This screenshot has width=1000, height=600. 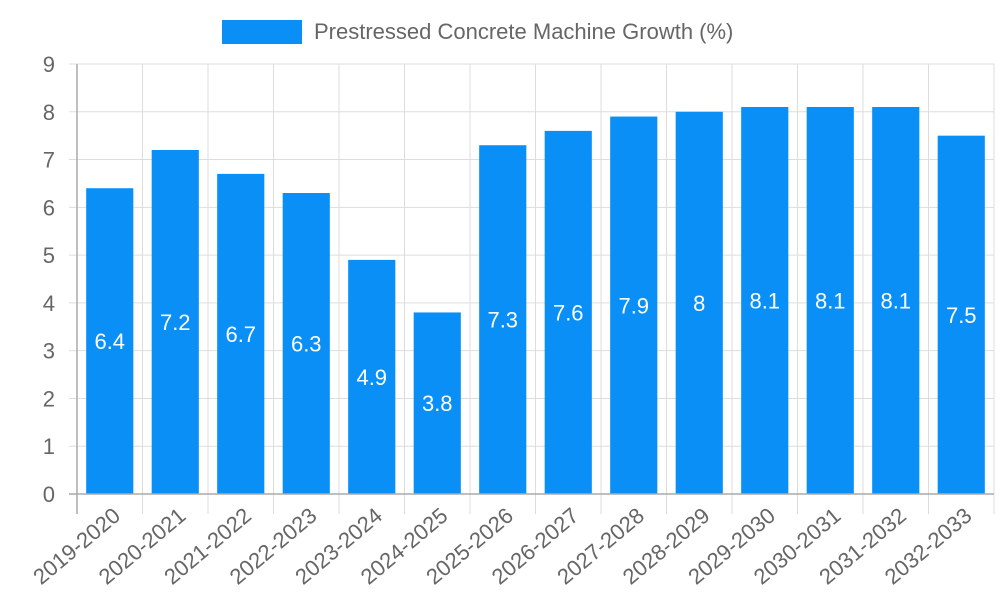 I want to click on legend: Prestressed Concrete Machine Growth (%), so click(x=477, y=32).